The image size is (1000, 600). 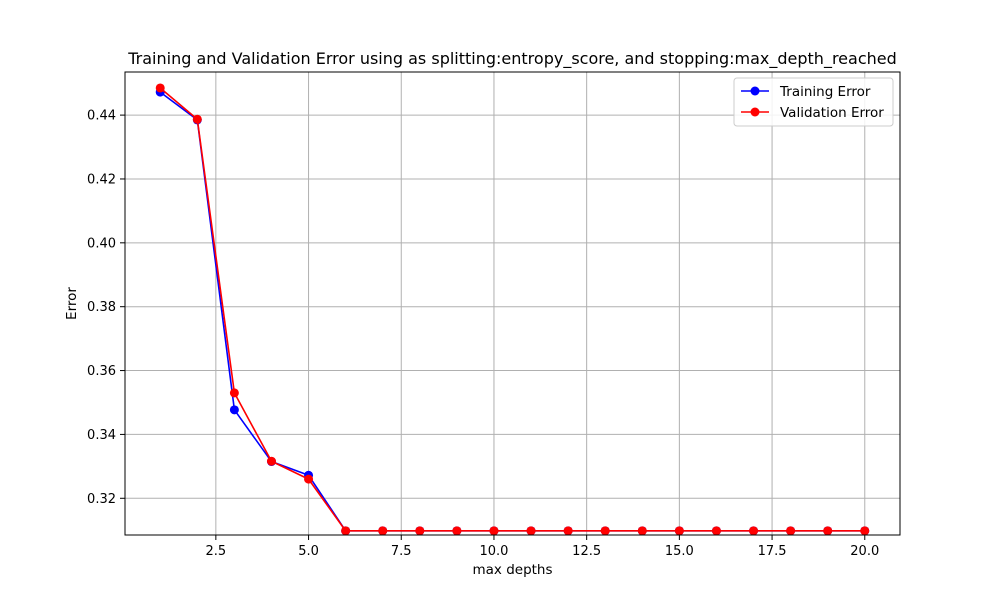 What do you see at coordinates (101, 243) in the screenshot?
I see `y-tick-label: 0.40` at bounding box center [101, 243].